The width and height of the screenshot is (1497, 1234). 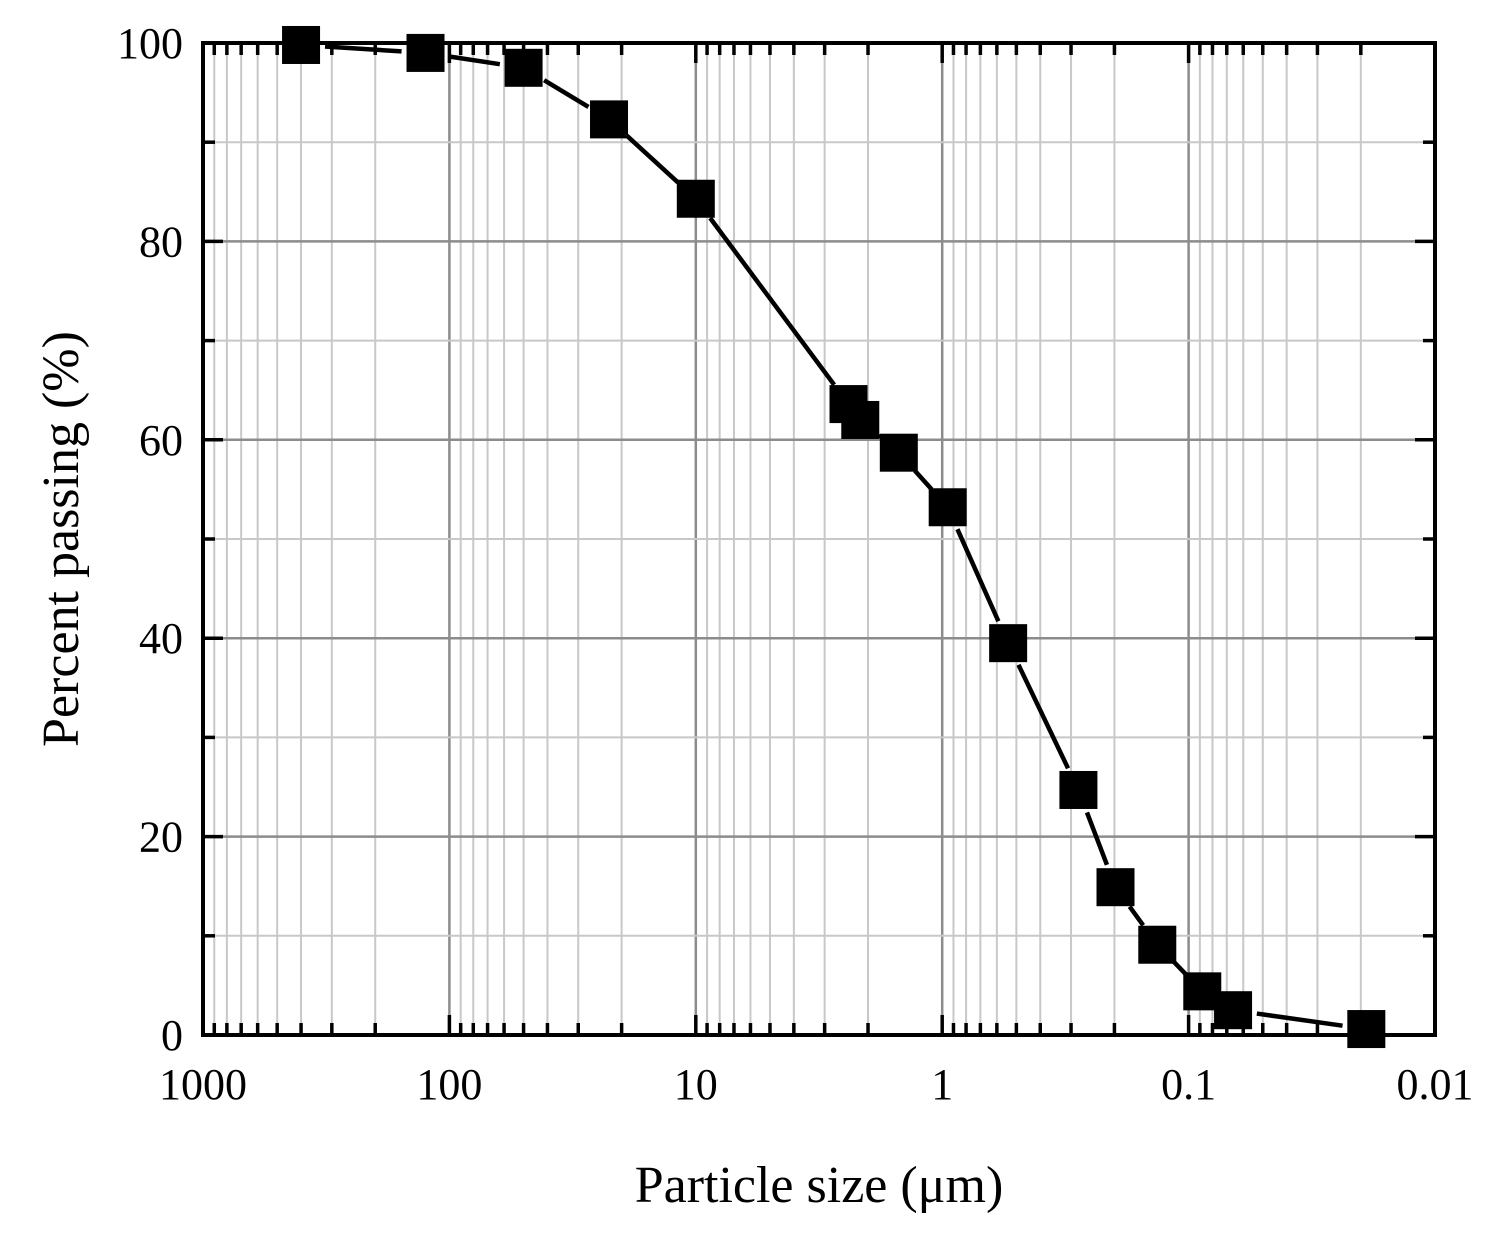 I want to click on x-tick-labels: 1000 100 10 1 0.1 0.01, so click(x=816, y=1084).